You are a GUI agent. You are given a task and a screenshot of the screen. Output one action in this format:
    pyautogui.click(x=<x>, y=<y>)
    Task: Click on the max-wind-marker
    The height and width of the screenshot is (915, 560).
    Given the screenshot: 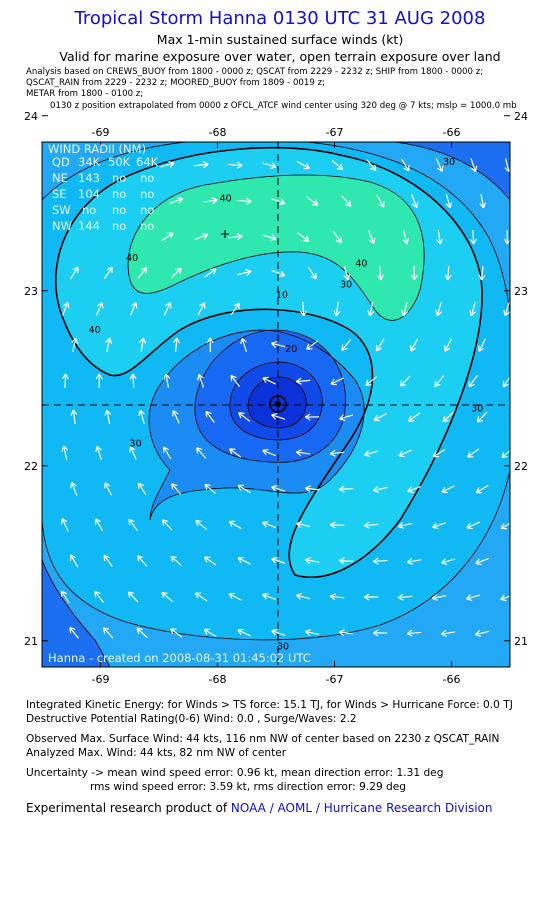 What is the action you would take?
    pyautogui.click(x=225, y=234)
    